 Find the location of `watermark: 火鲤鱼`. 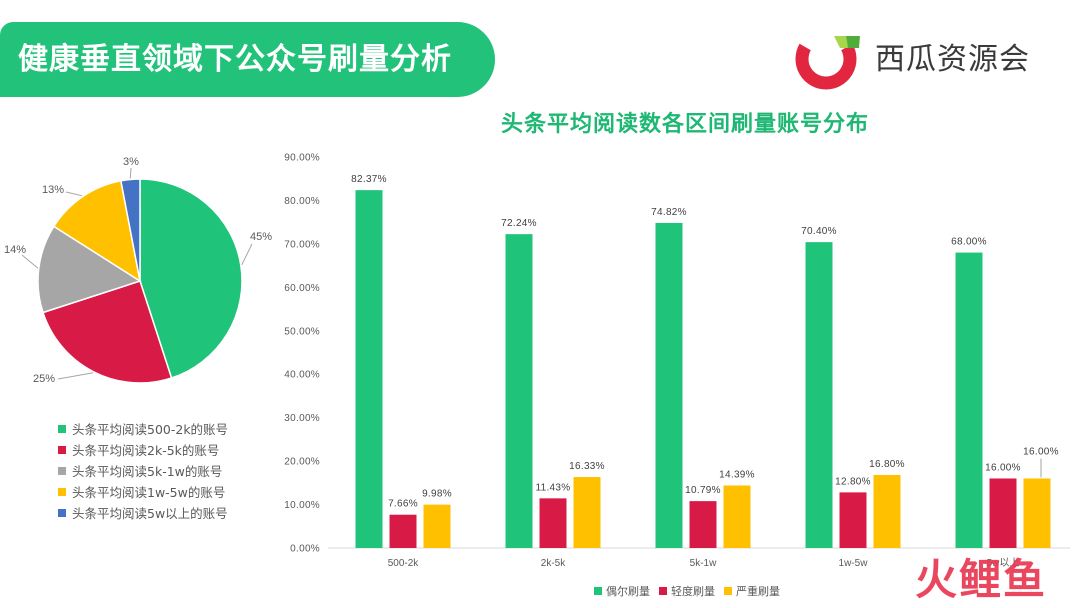

watermark: 火鲤鱼 is located at coordinates (981, 579).